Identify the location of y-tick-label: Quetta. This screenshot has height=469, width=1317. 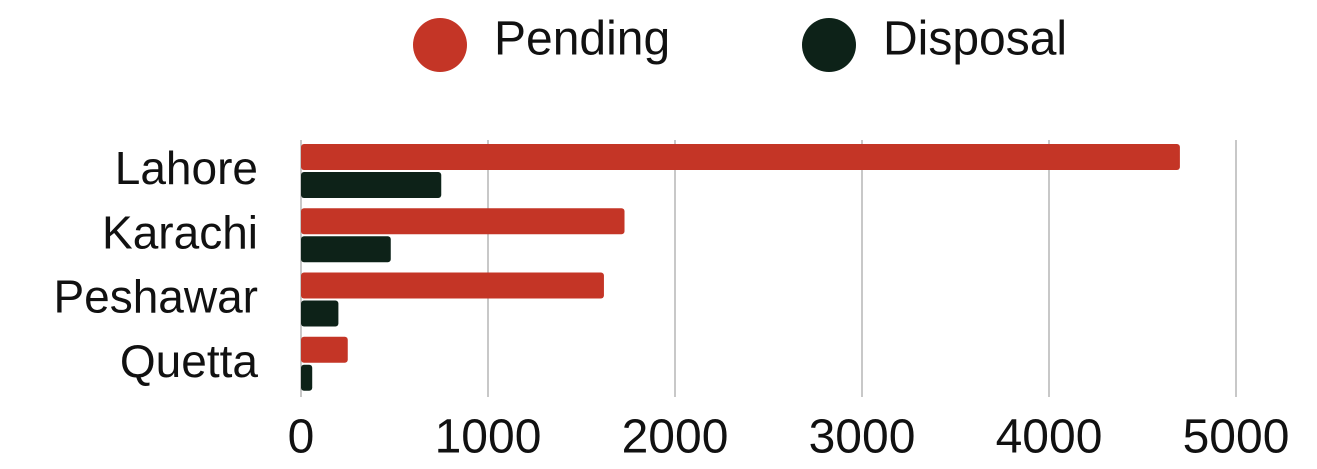
(189, 361).